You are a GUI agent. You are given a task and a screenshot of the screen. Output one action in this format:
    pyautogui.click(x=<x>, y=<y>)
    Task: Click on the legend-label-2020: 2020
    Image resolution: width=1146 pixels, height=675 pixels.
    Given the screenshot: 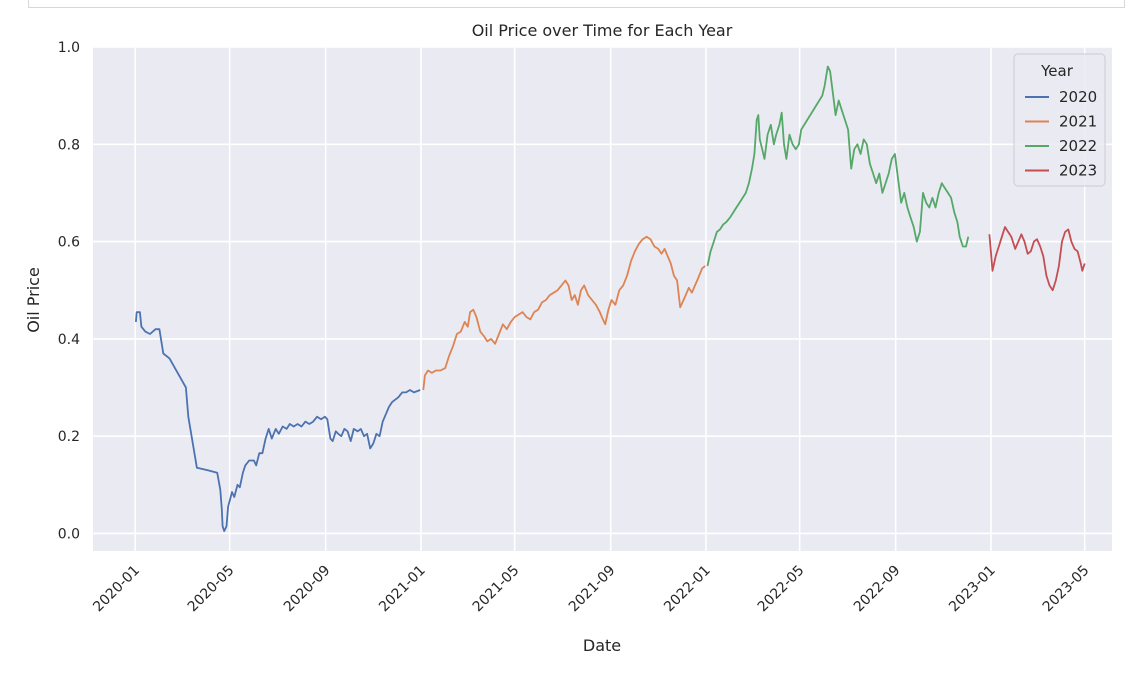 What is the action you would take?
    pyautogui.click(x=1078, y=97)
    